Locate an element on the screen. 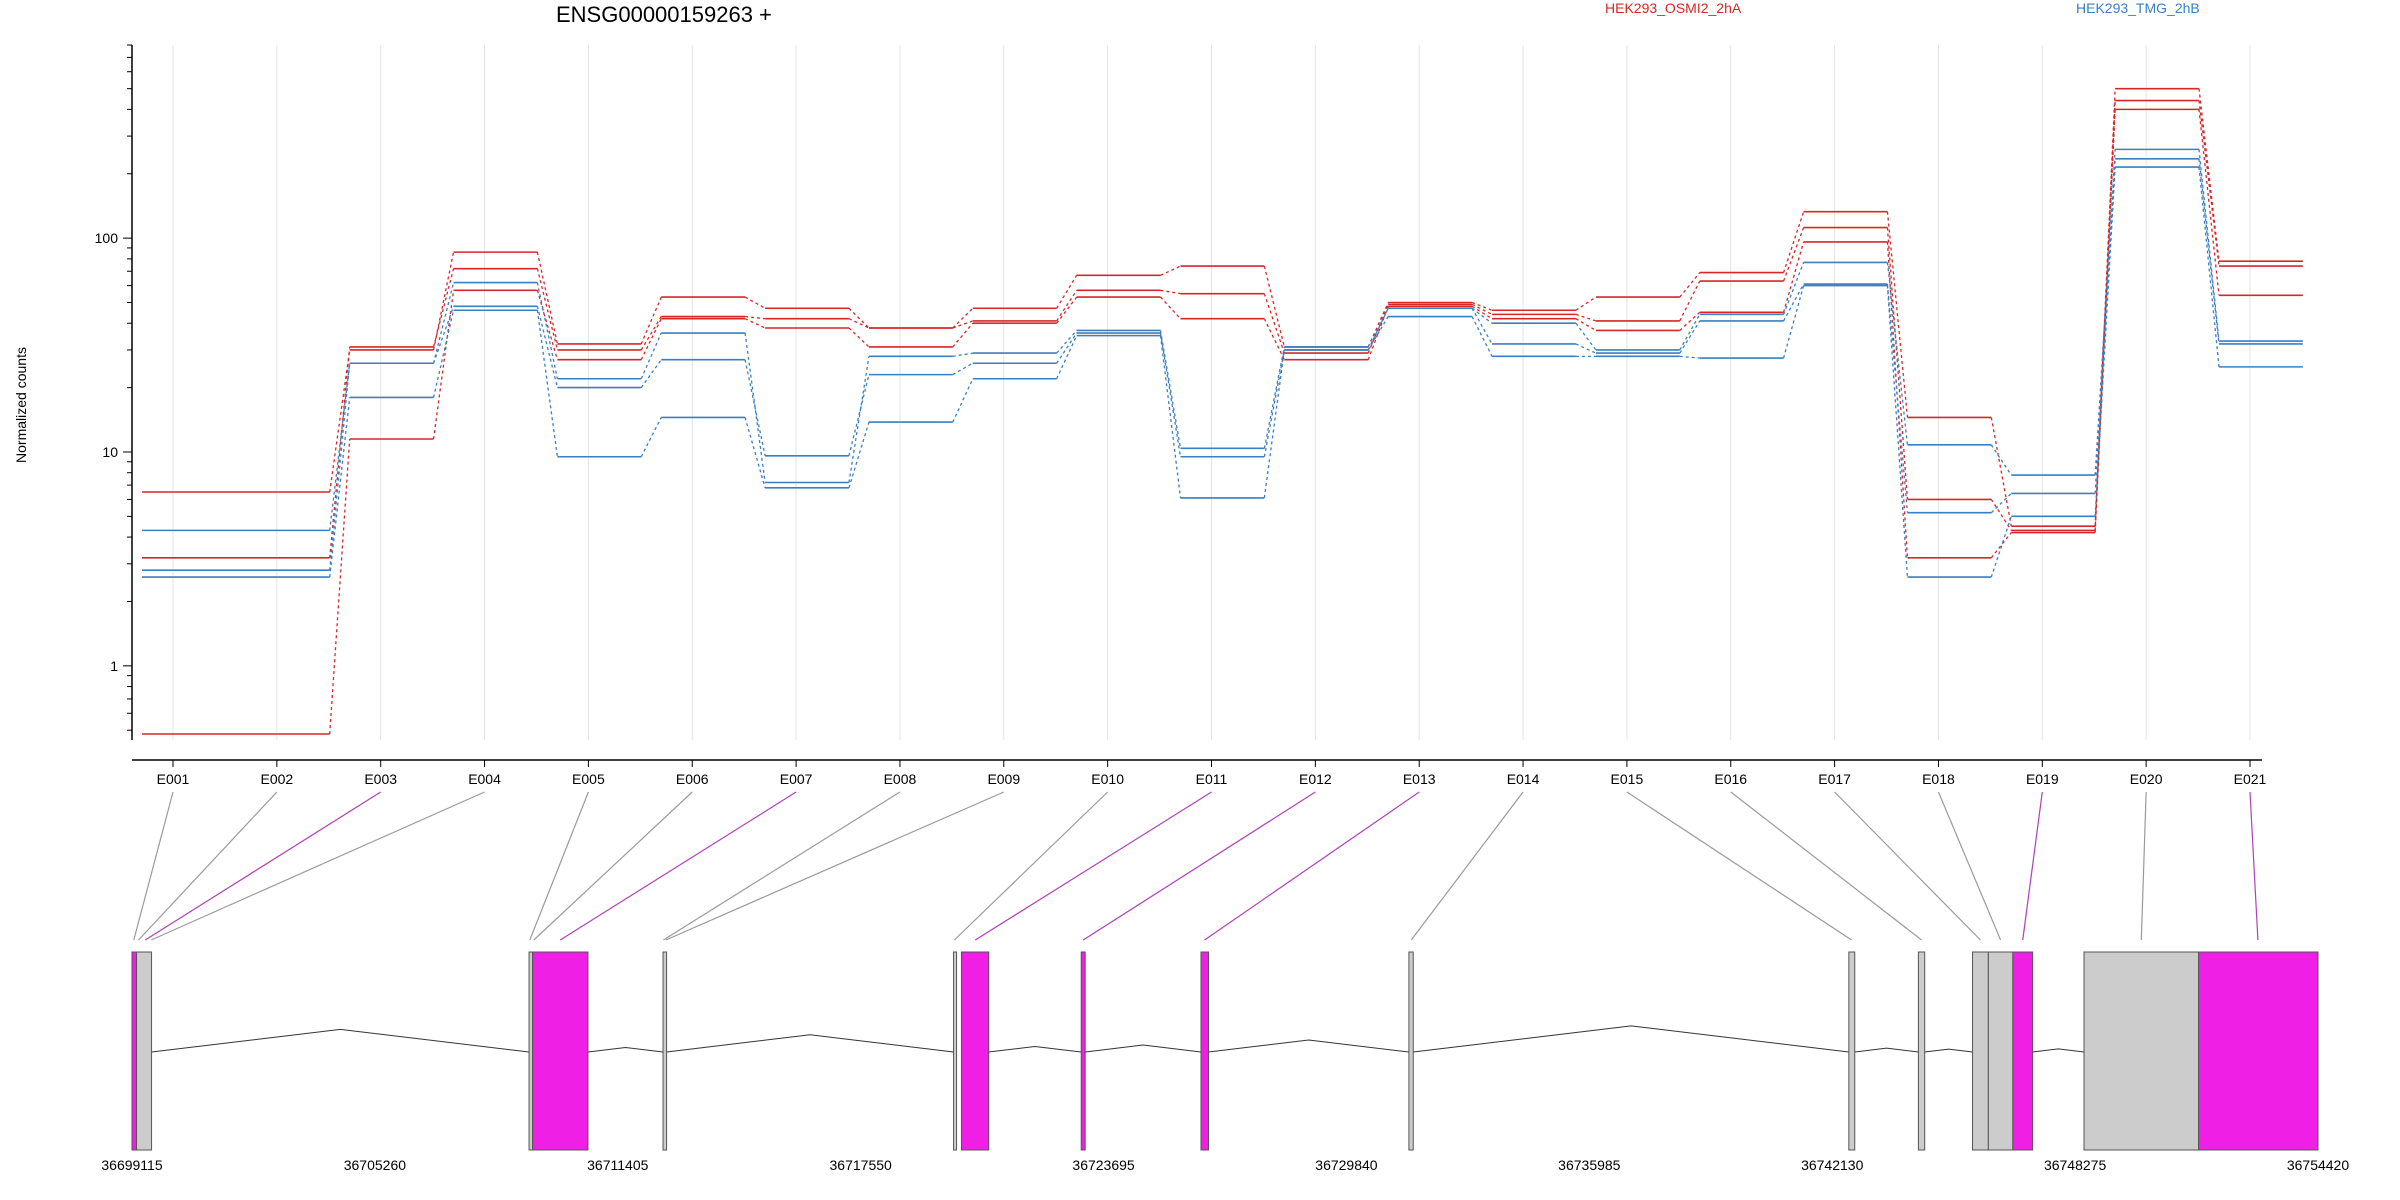 The width and height of the screenshot is (2400, 1200). x-tick-label-e008: E008 is located at coordinates (900, 779).